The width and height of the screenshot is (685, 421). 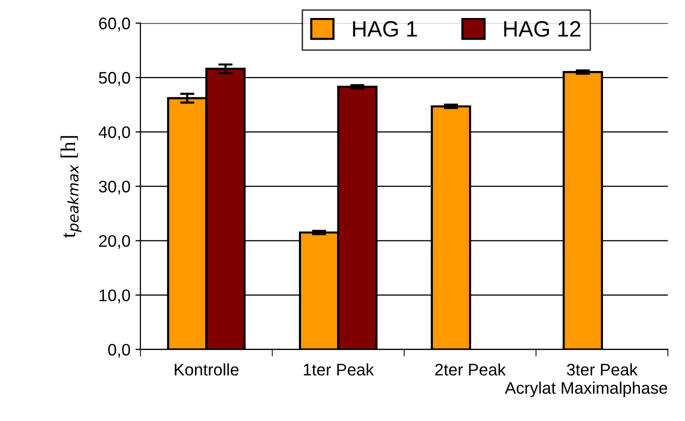 What do you see at coordinates (119, 351) in the screenshot?
I see `y-tick-label: 0,0` at bounding box center [119, 351].